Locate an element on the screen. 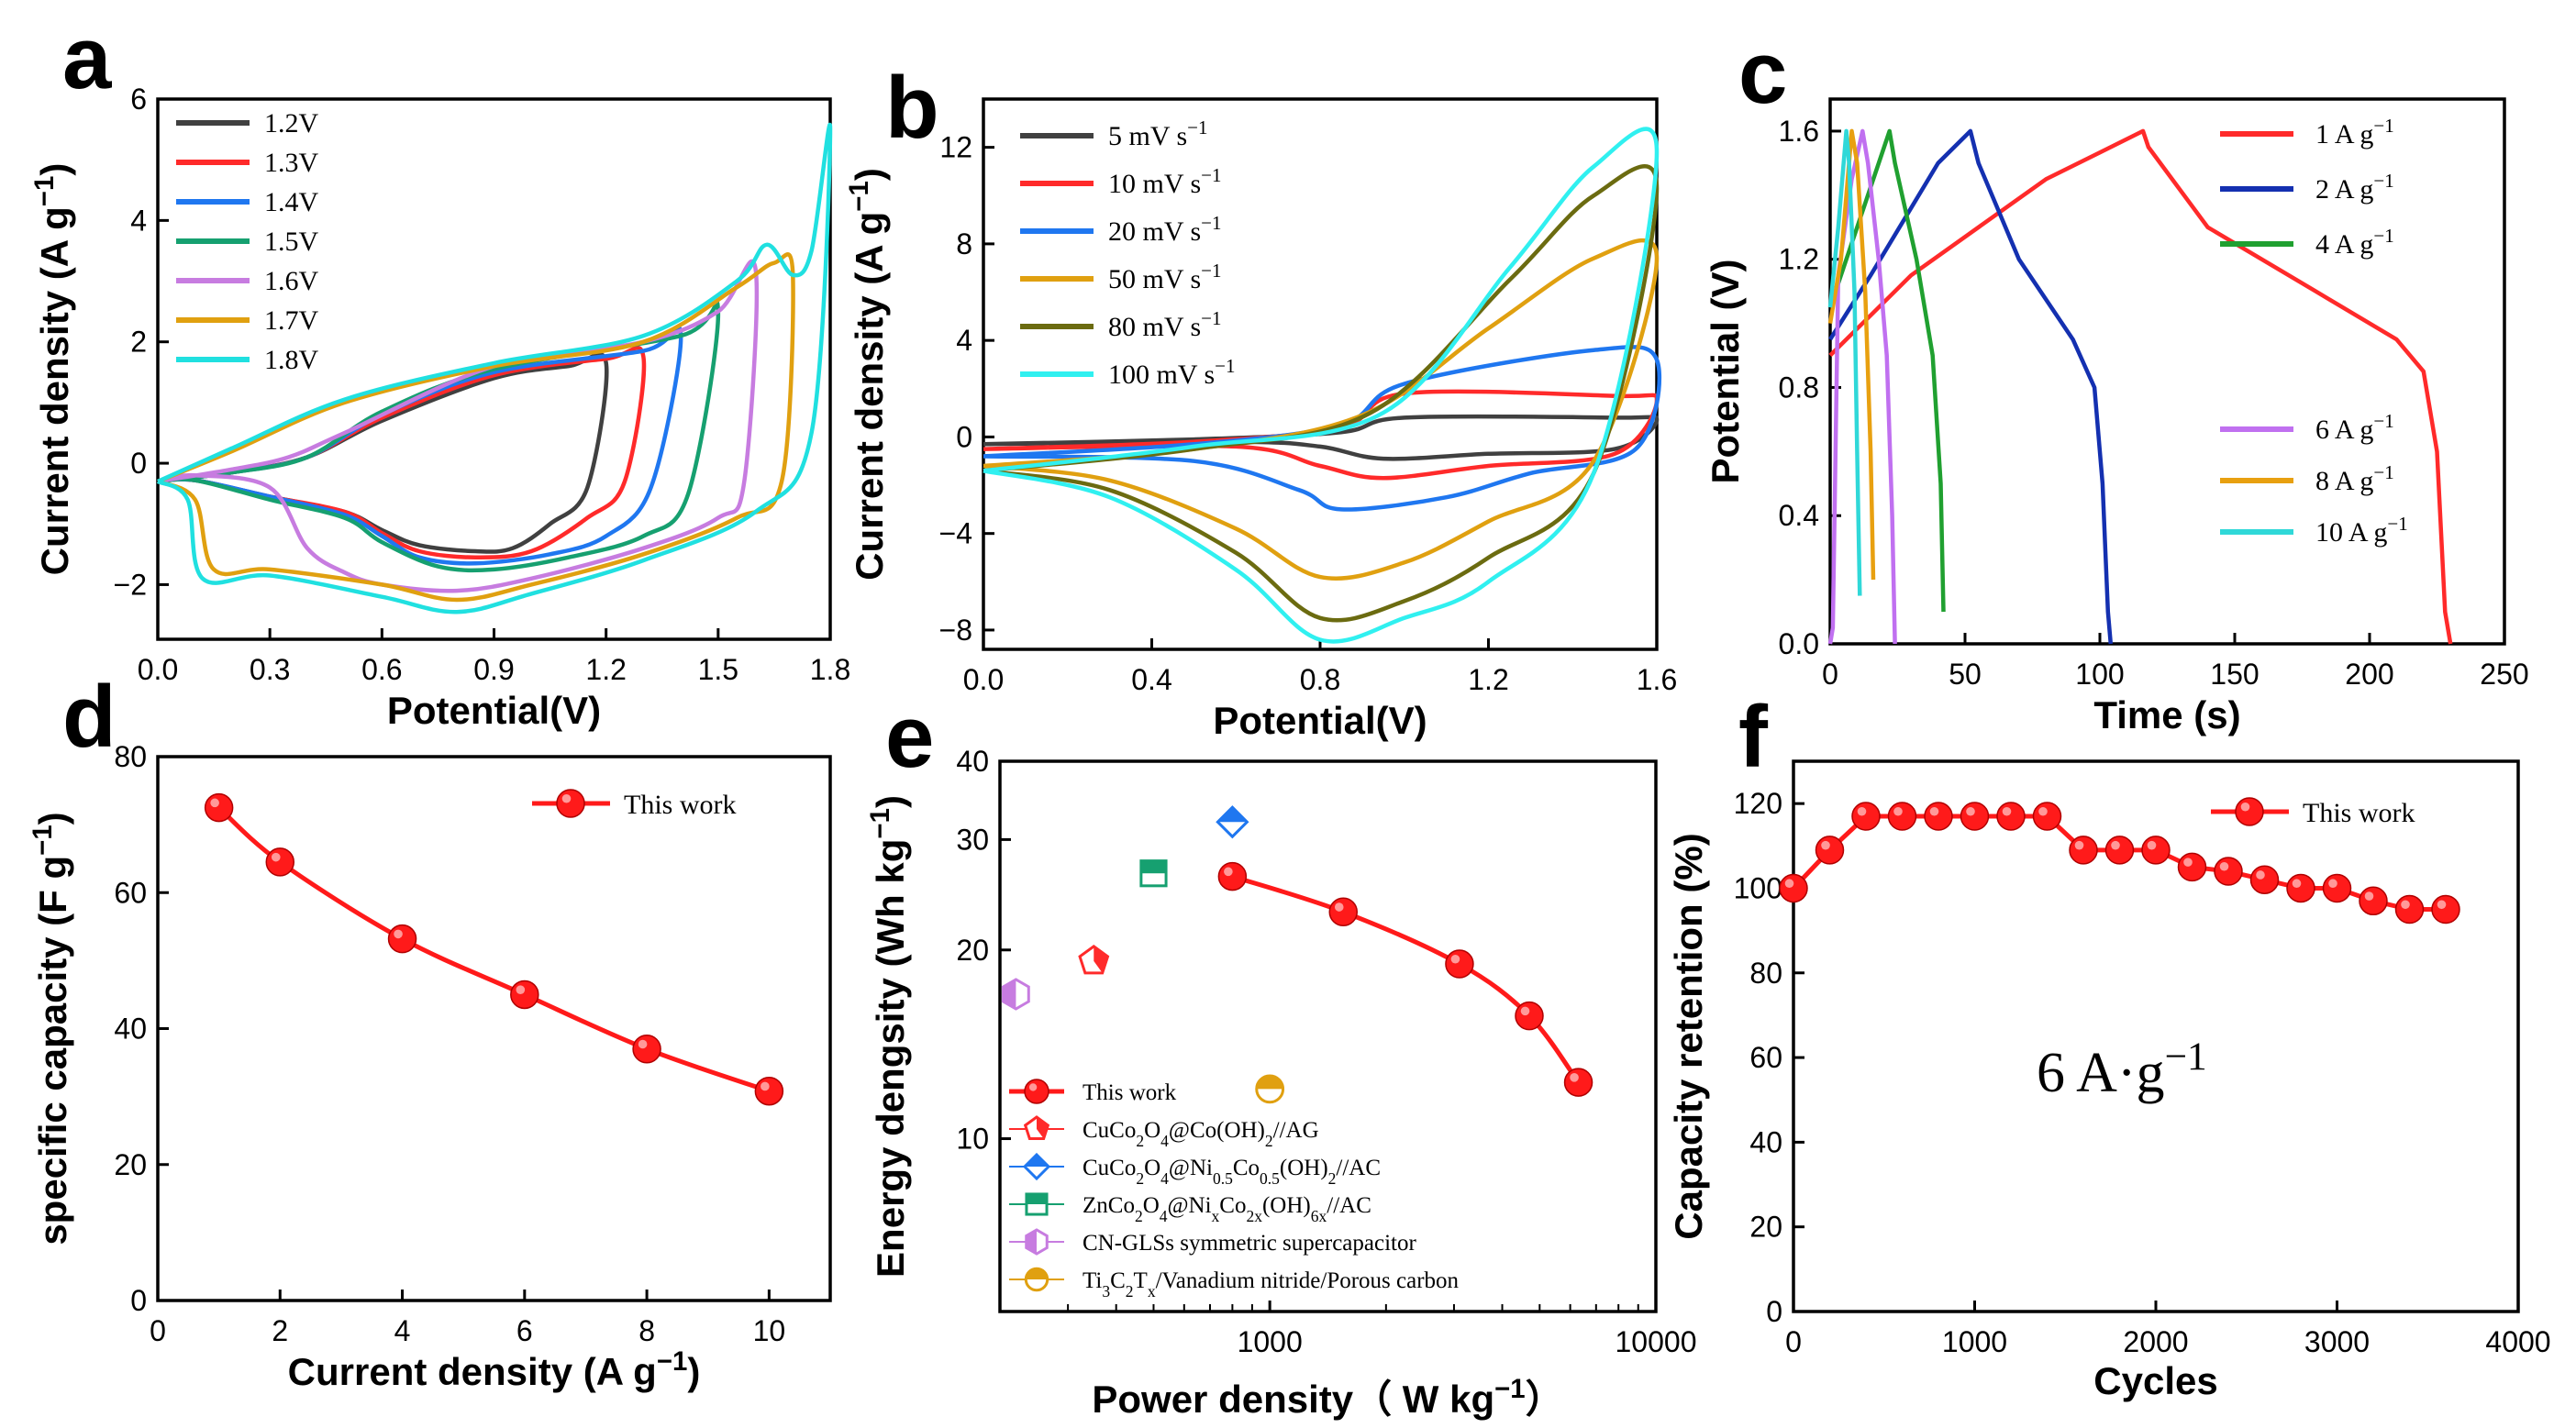 This screenshot has width=2576, height=1428. legend-label: 1.4V is located at coordinates (291, 202).